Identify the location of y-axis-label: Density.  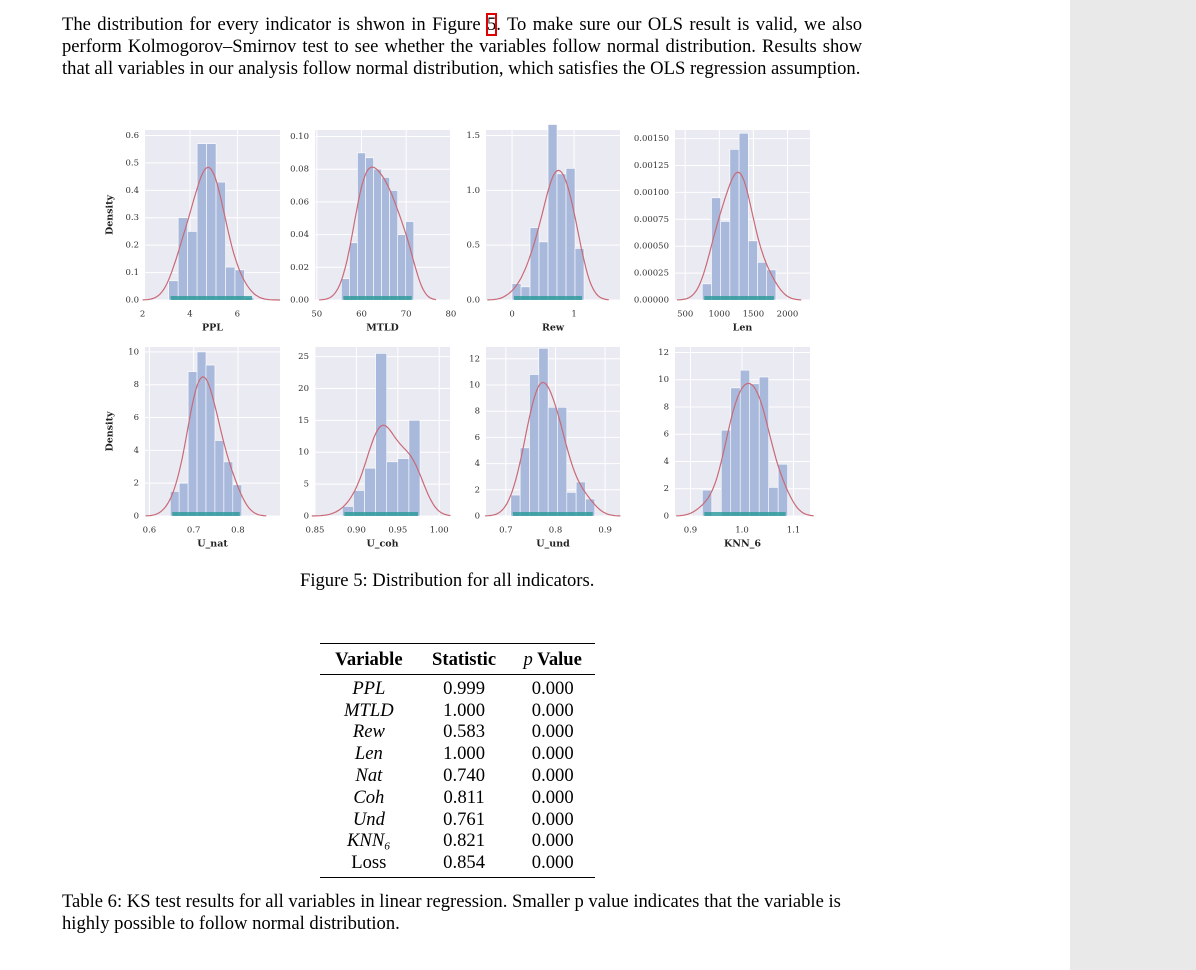
(110, 214).